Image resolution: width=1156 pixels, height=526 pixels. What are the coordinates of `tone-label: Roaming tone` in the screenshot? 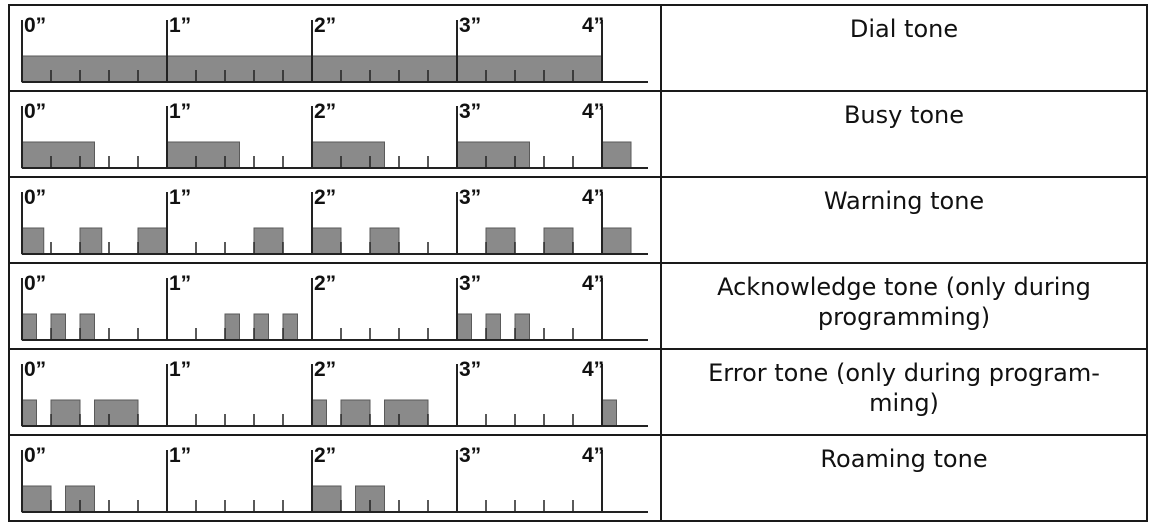 It's located at (904, 478).